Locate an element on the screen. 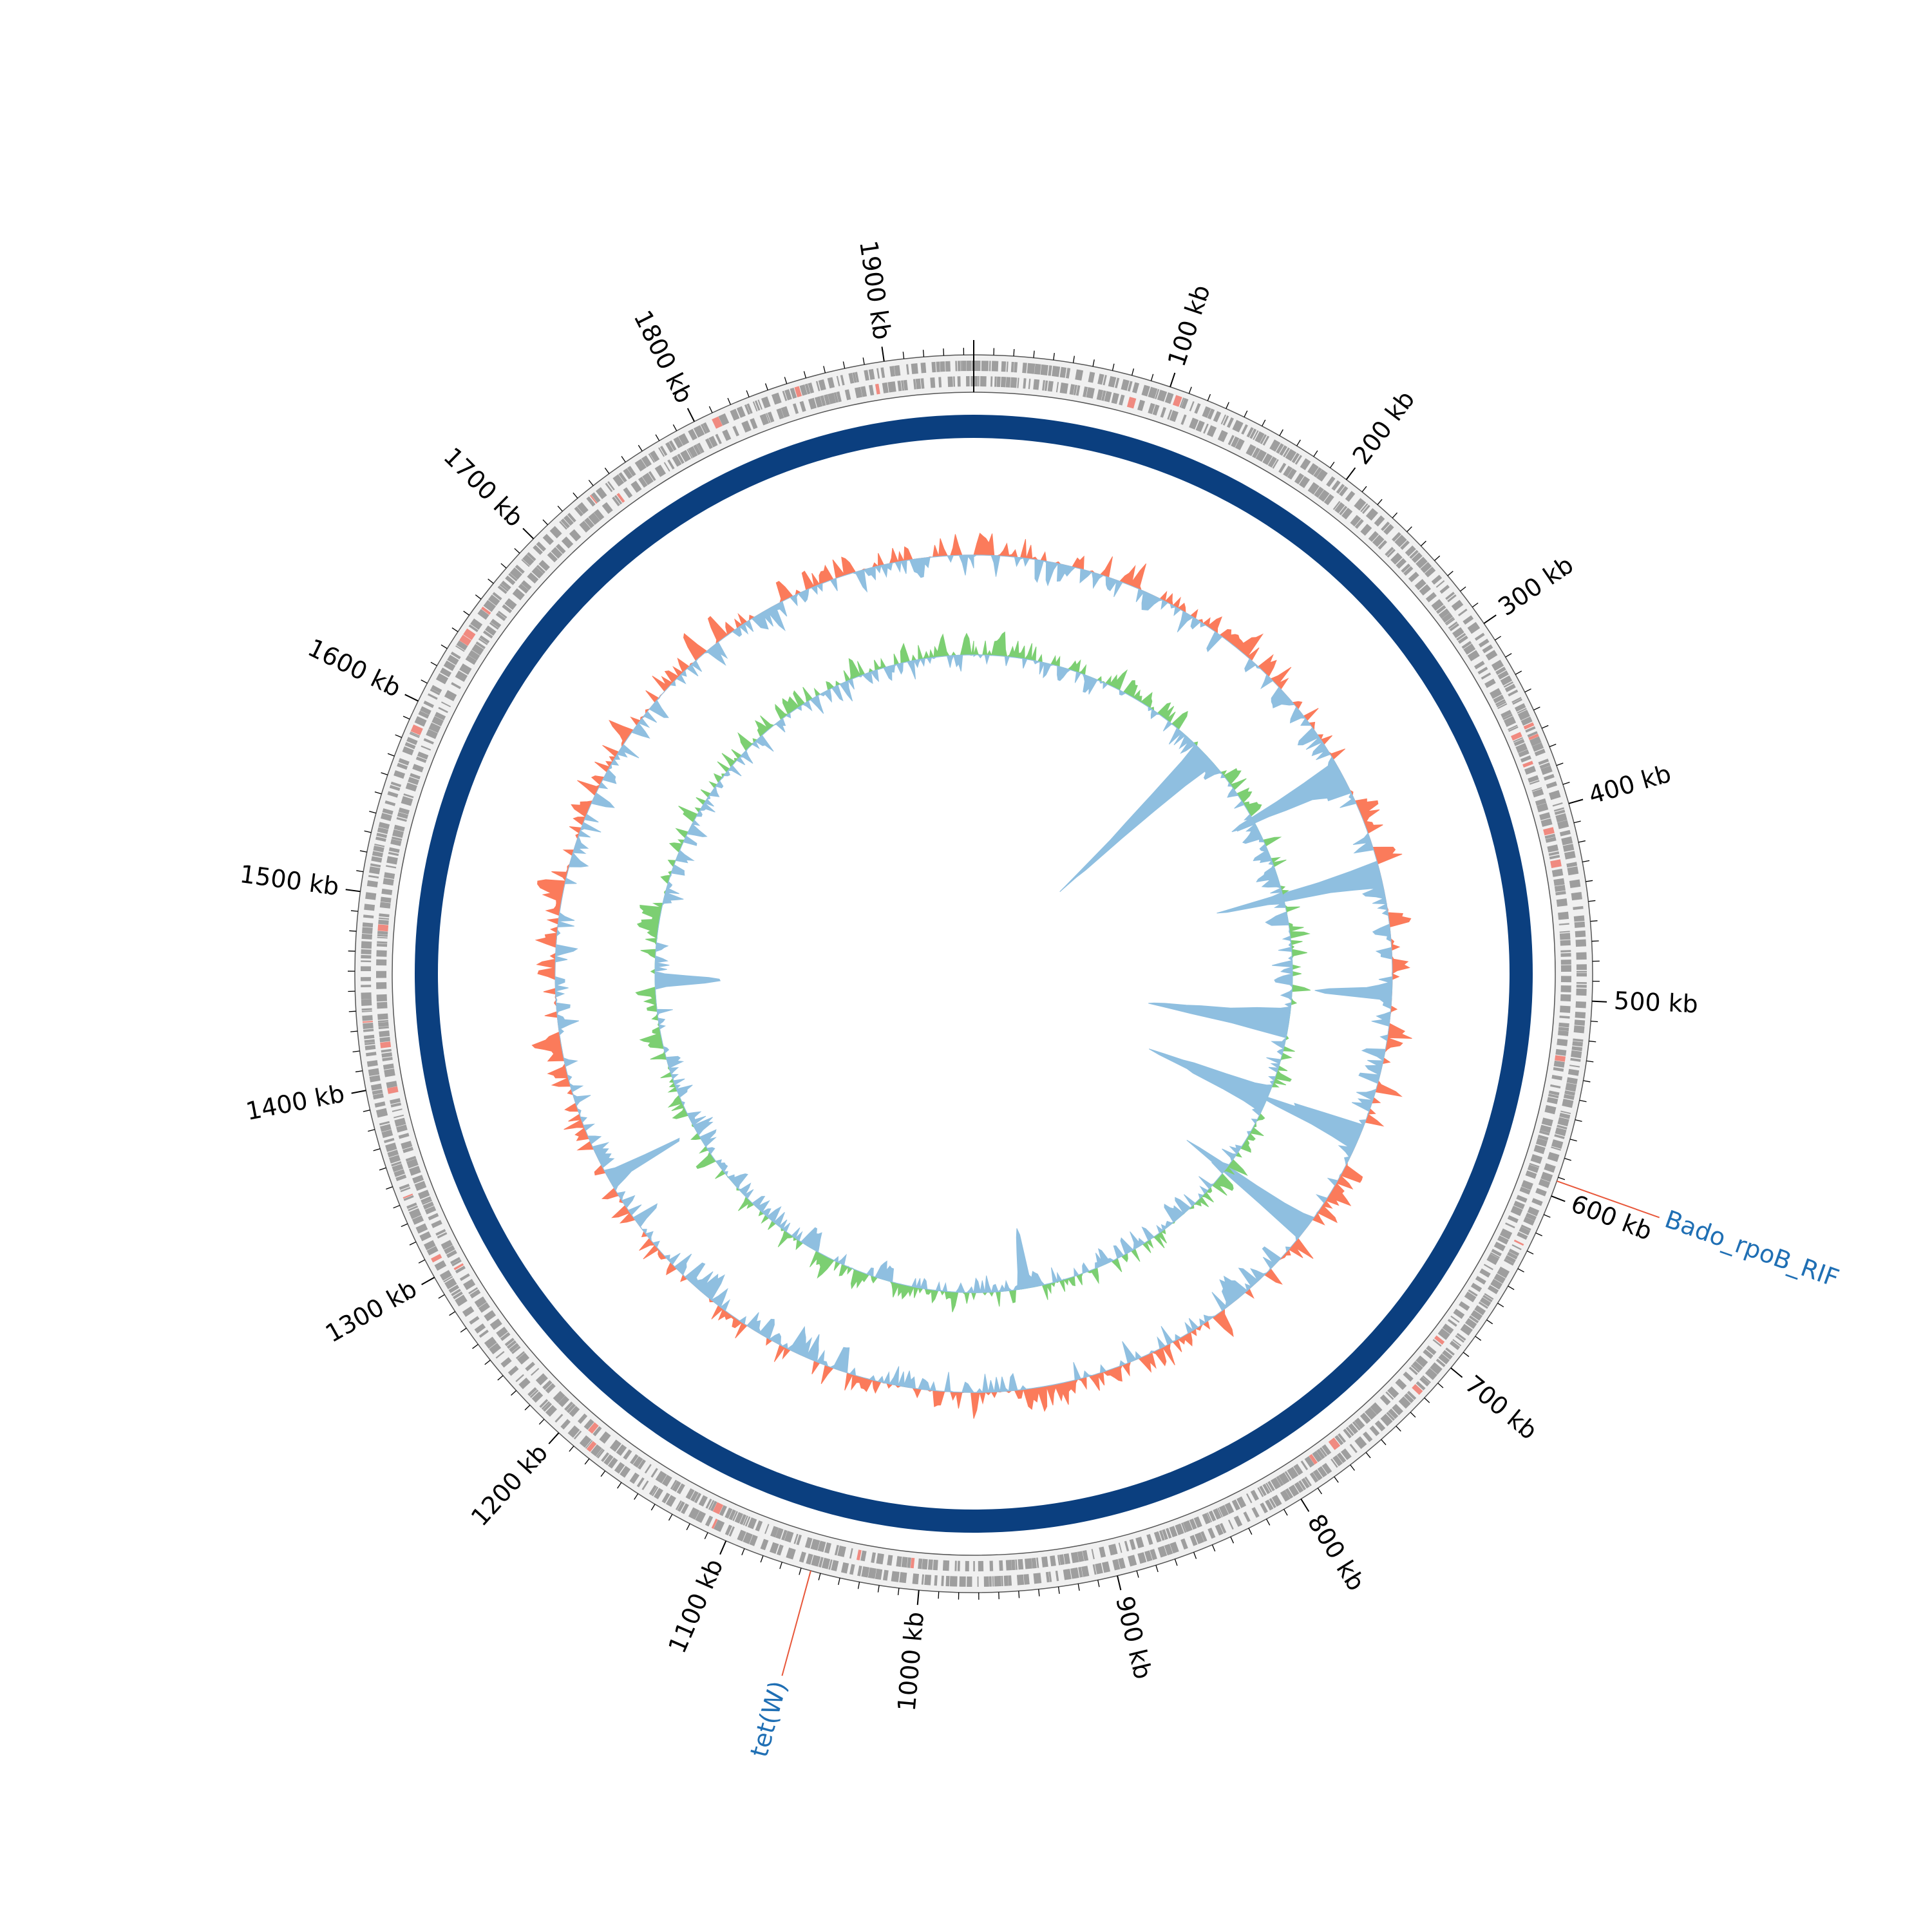 This screenshot has width=1932, height=1932. tick-label: 1100 kb is located at coordinates (695, 1607).